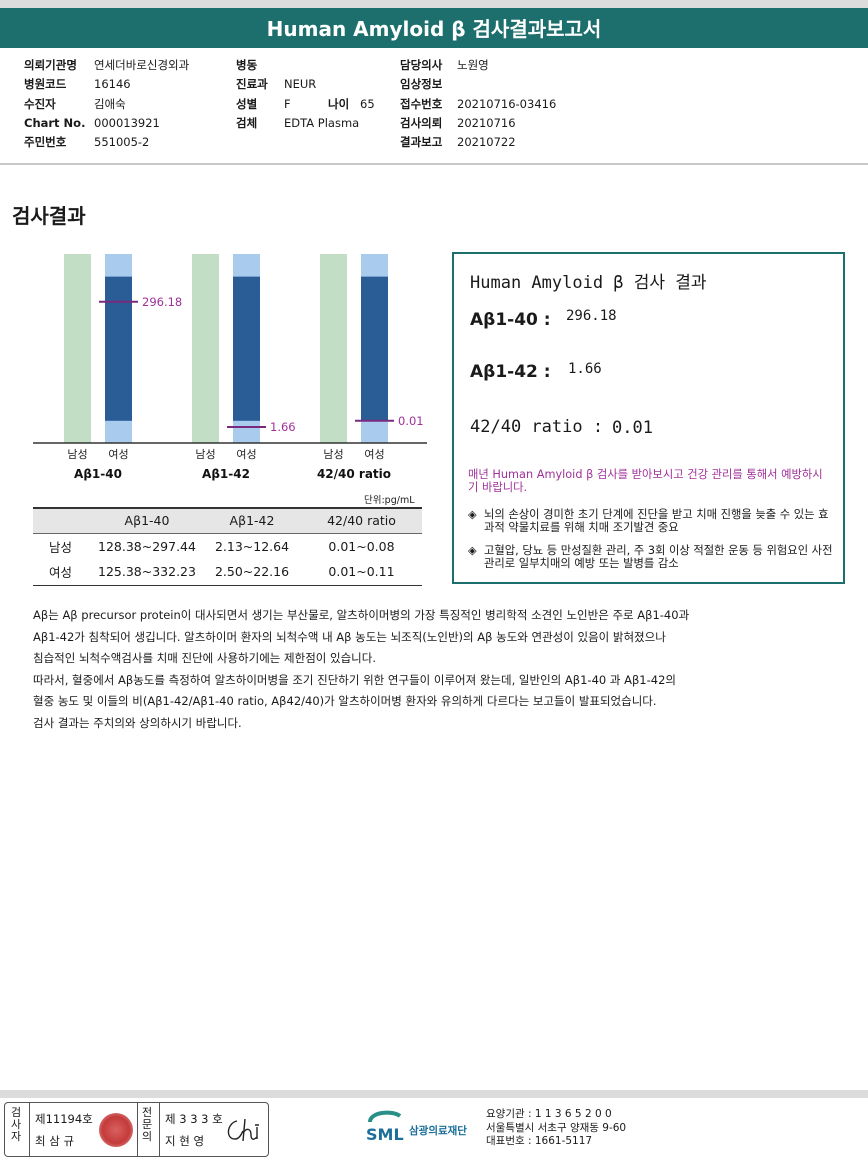 This screenshot has height=1166, width=868. I want to click on label-accession-no: 접수번호, so click(421, 103).